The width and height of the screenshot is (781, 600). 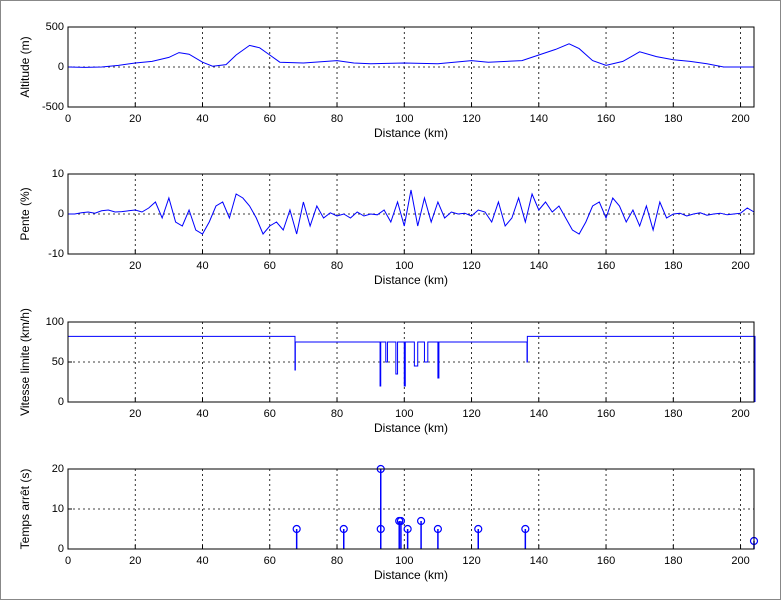 What do you see at coordinates (55, 322) in the screenshot?
I see `y-tick-label: 100` at bounding box center [55, 322].